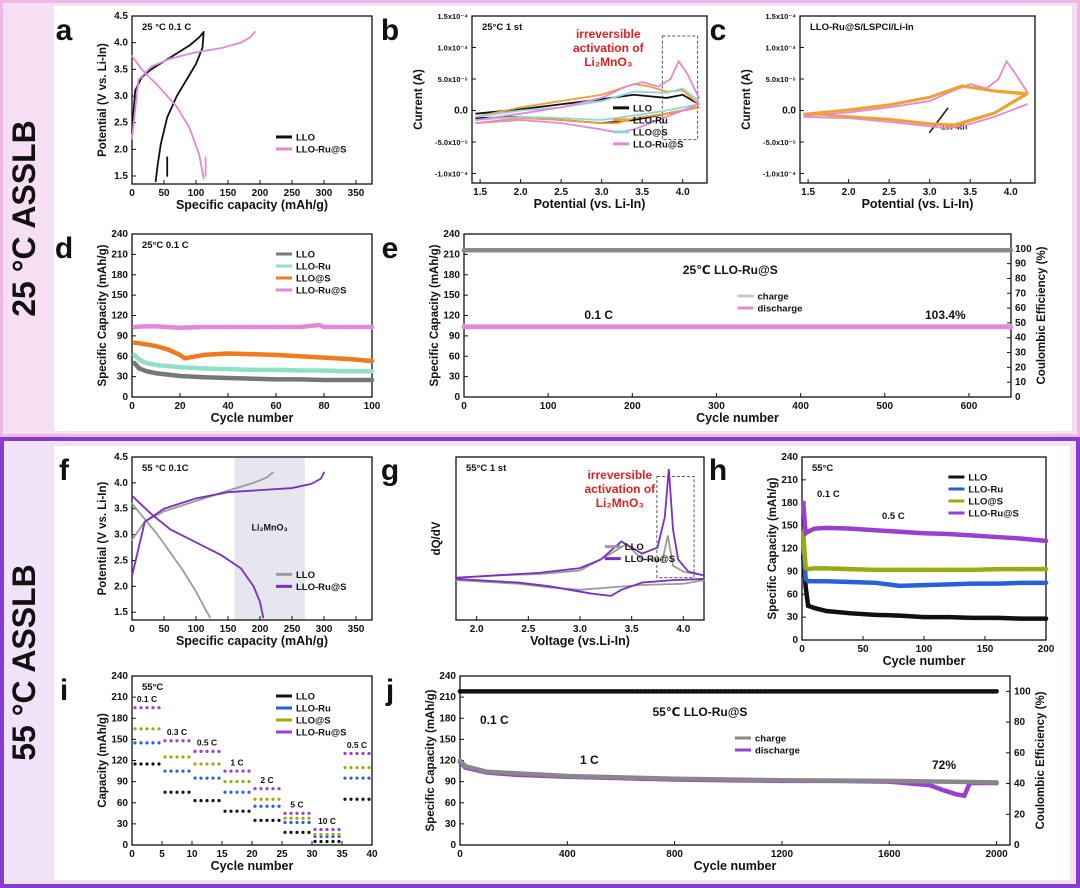  I want to click on f-series-LLO-Ru-S-discharge, so click(198, 556).